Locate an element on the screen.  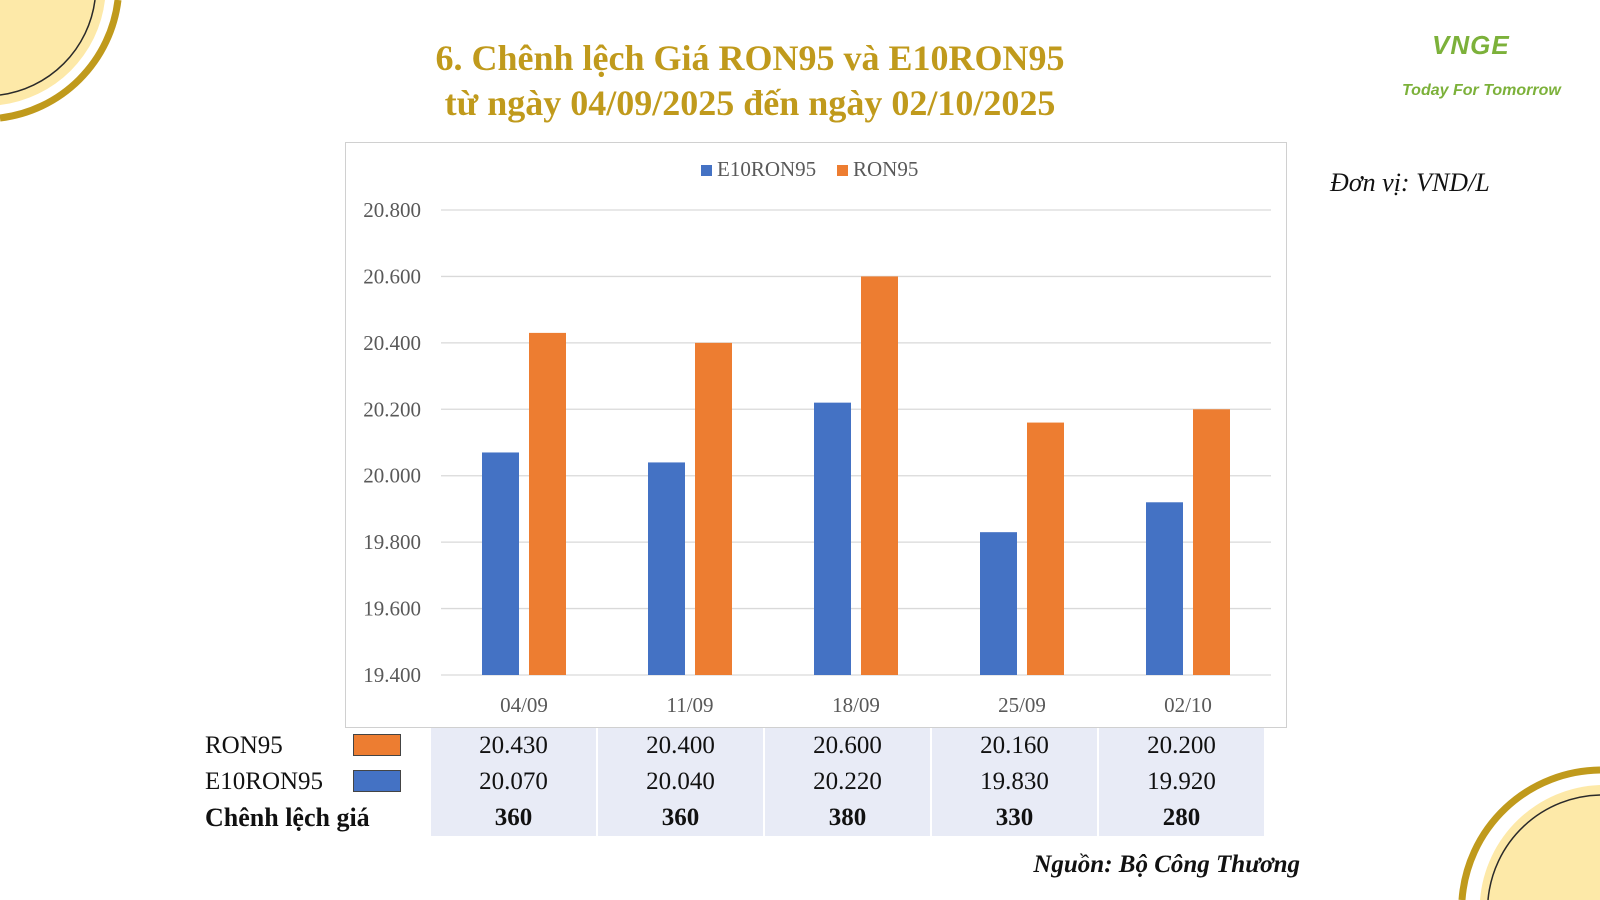
table-row-ron95: RON95 20.430 20.400 20.600 20.160 20.200 is located at coordinates (734, 746).